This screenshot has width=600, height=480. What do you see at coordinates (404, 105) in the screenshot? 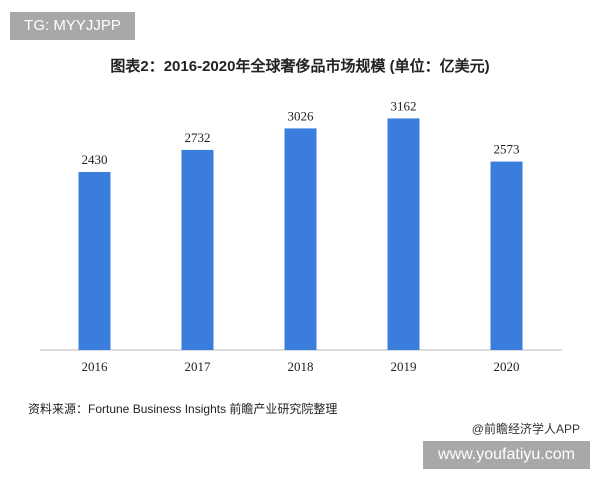
I see `data-label: 3162` at bounding box center [404, 105].